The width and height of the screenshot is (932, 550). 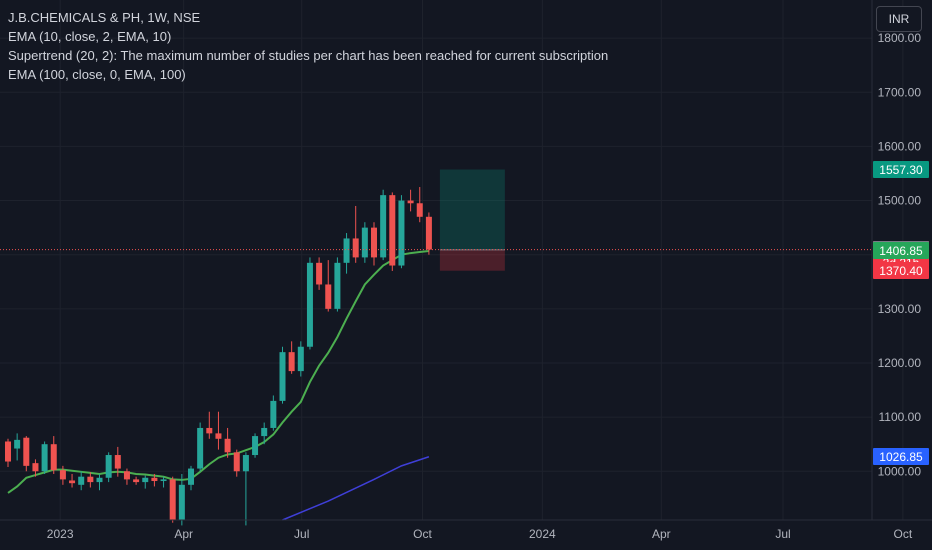 I want to click on price-tick-label: 1500.00, so click(x=900, y=201).